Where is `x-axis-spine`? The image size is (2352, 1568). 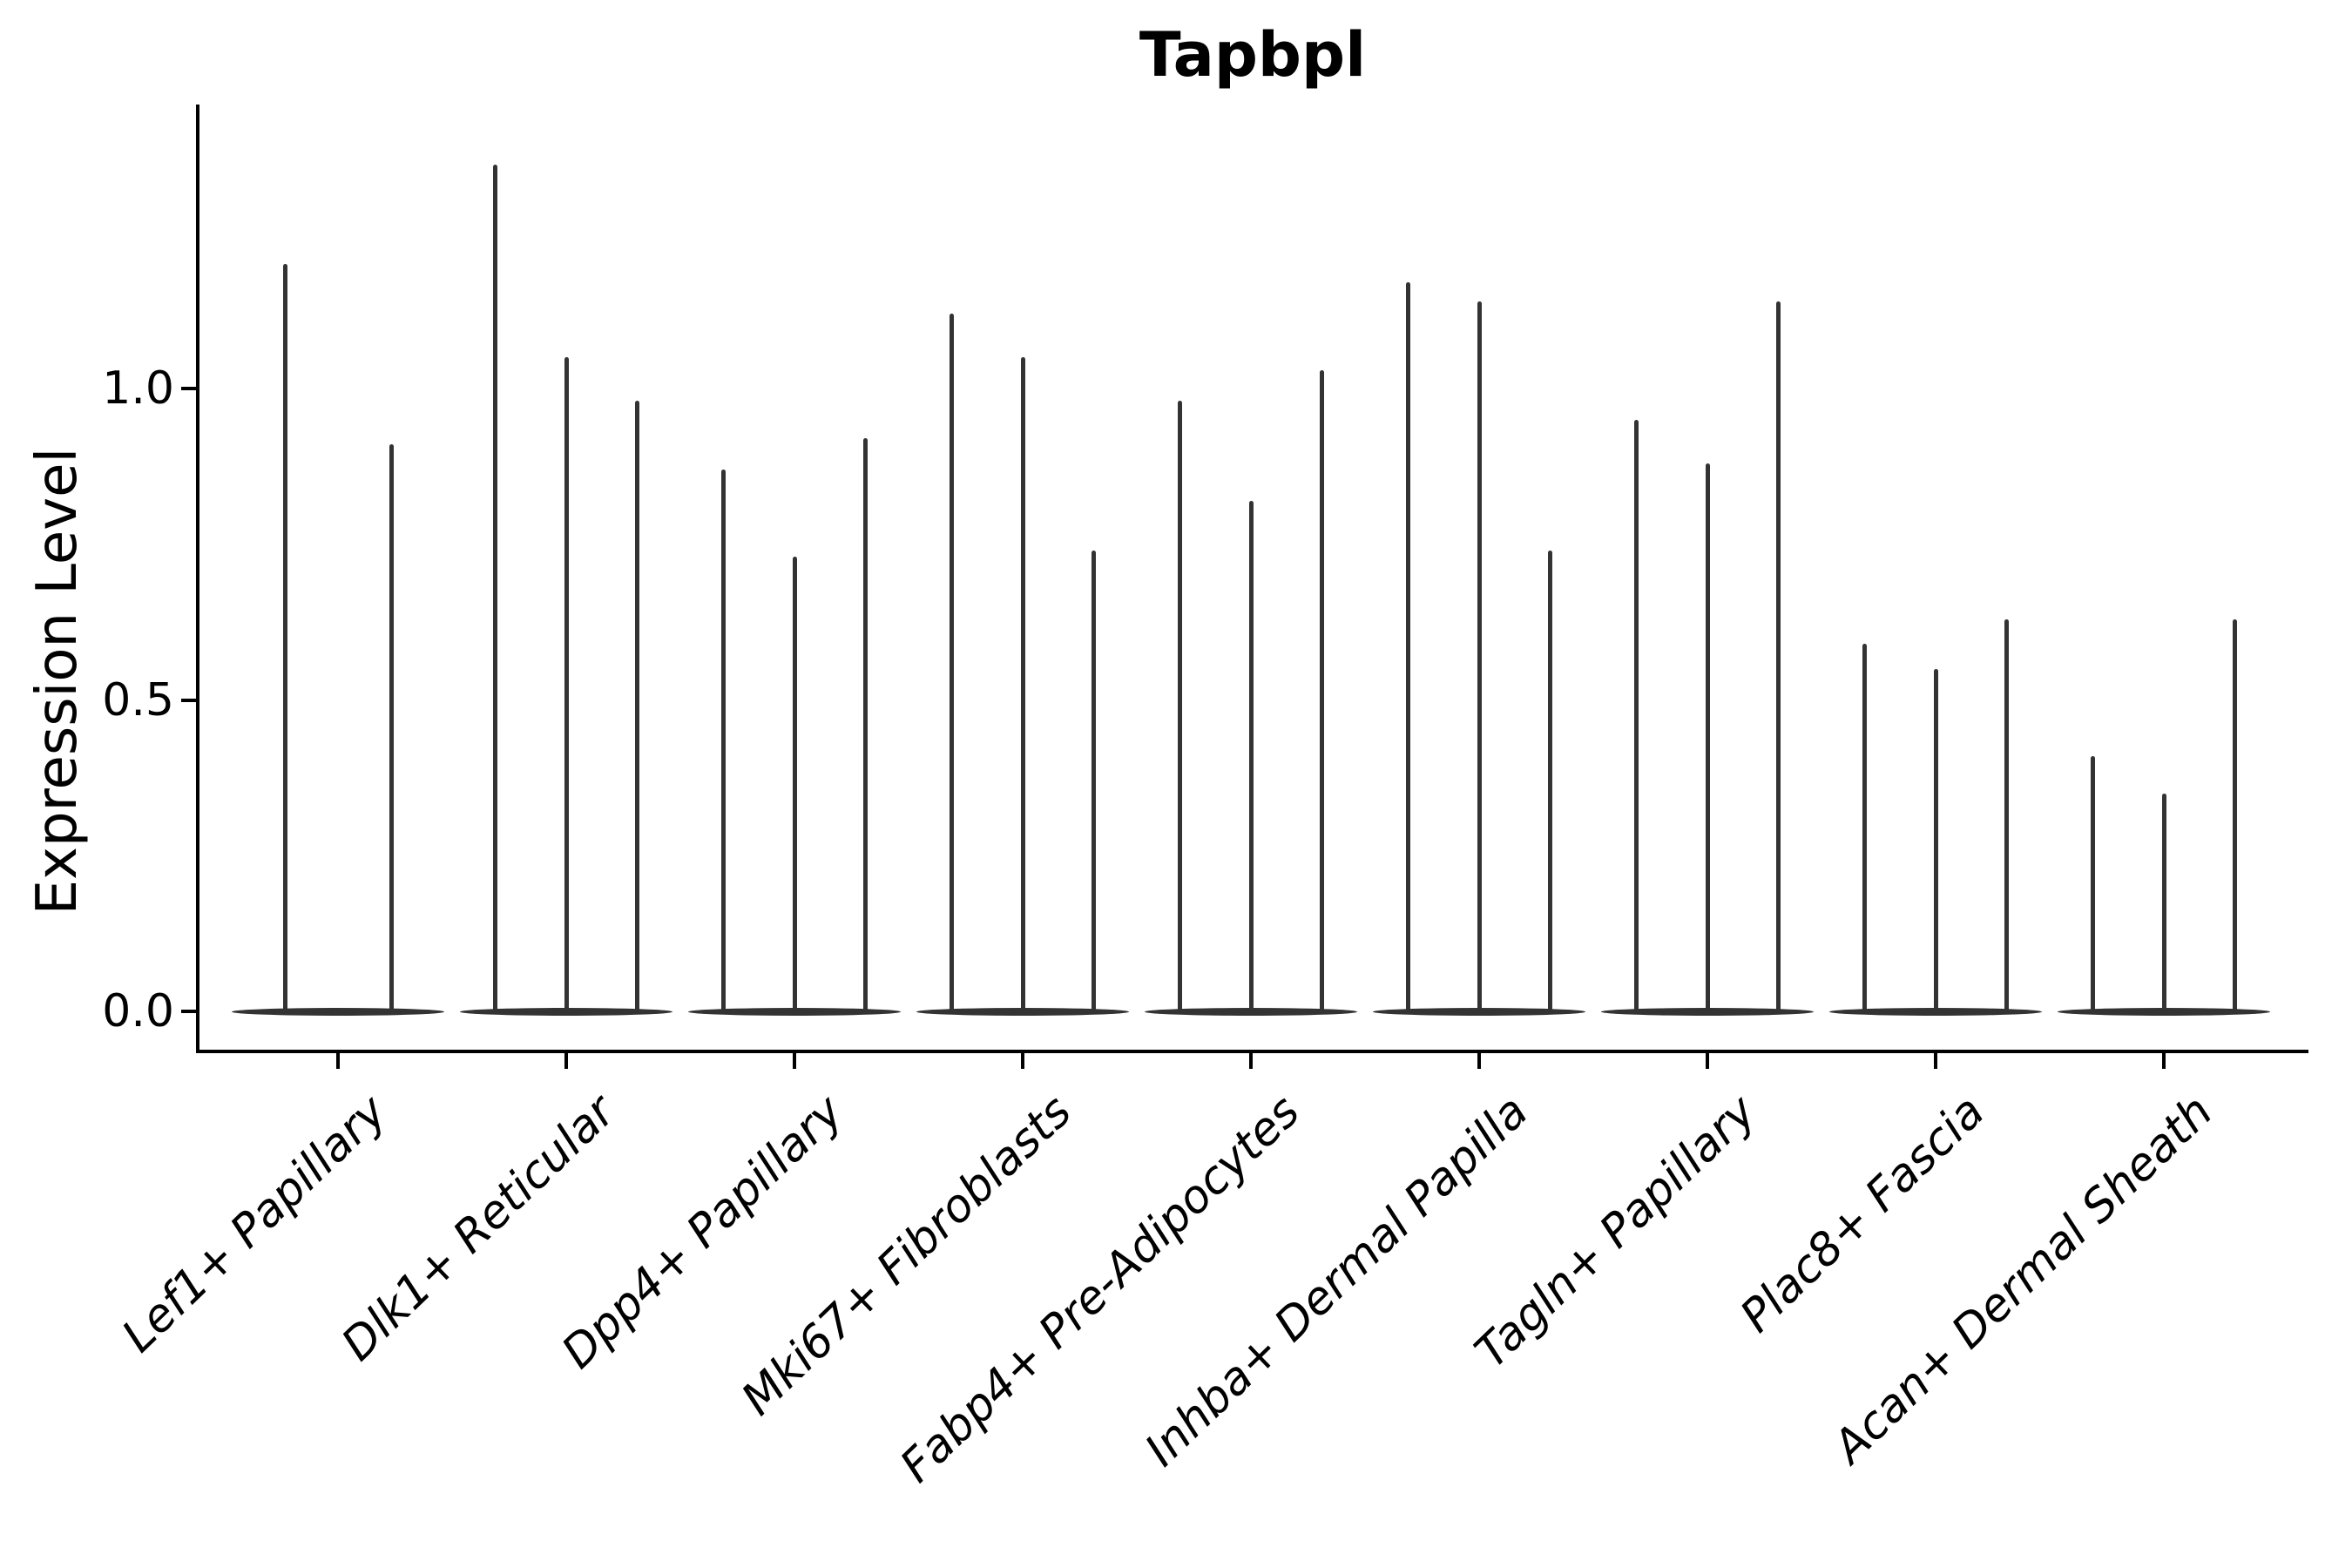
x-axis-spine is located at coordinates (1252, 1051).